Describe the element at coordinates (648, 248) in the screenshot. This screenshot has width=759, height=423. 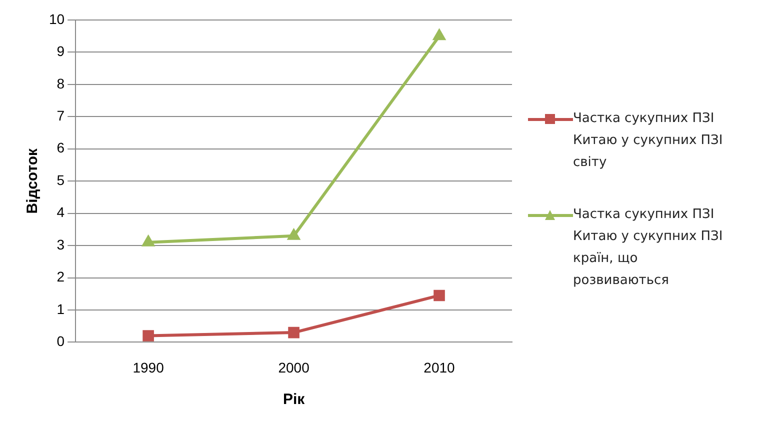
I see `legend-label: Частка сукупних ПЗІ Китаю у сукупних ПЗІ країн, що розвиваються` at that location.